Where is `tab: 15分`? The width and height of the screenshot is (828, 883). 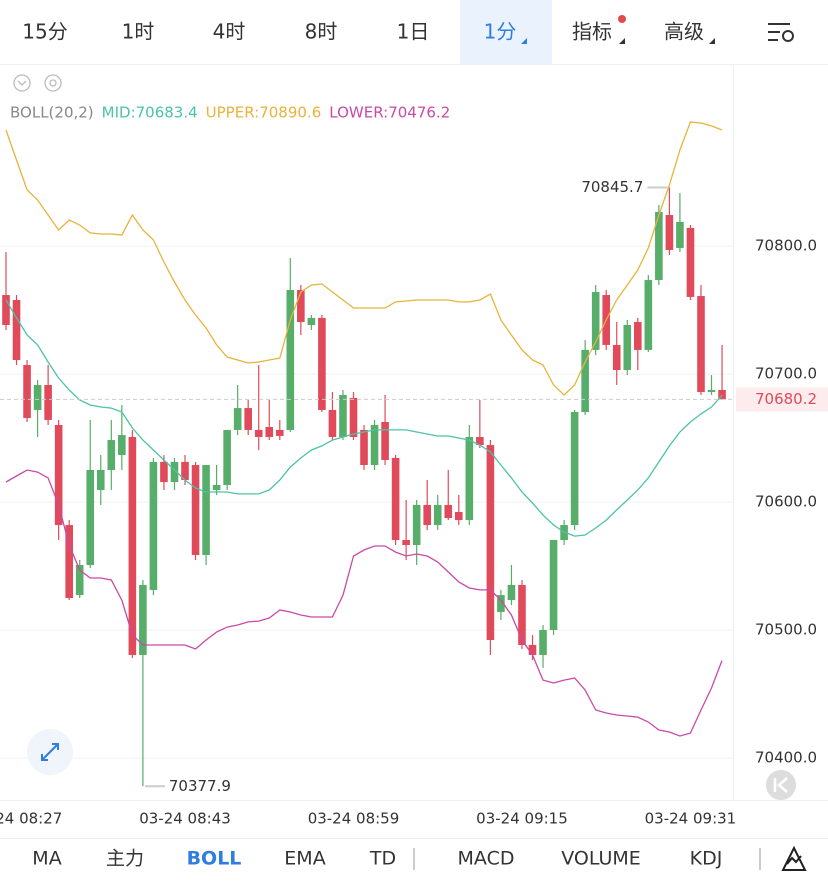 tab: 15分 is located at coordinates (44, 32).